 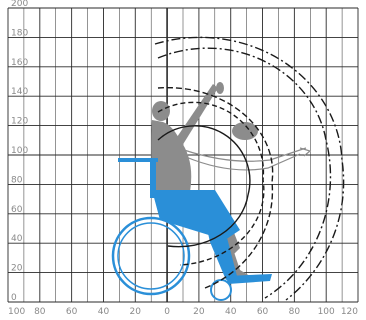 I want to click on y-tick-label: 120, so click(x=19, y=122).